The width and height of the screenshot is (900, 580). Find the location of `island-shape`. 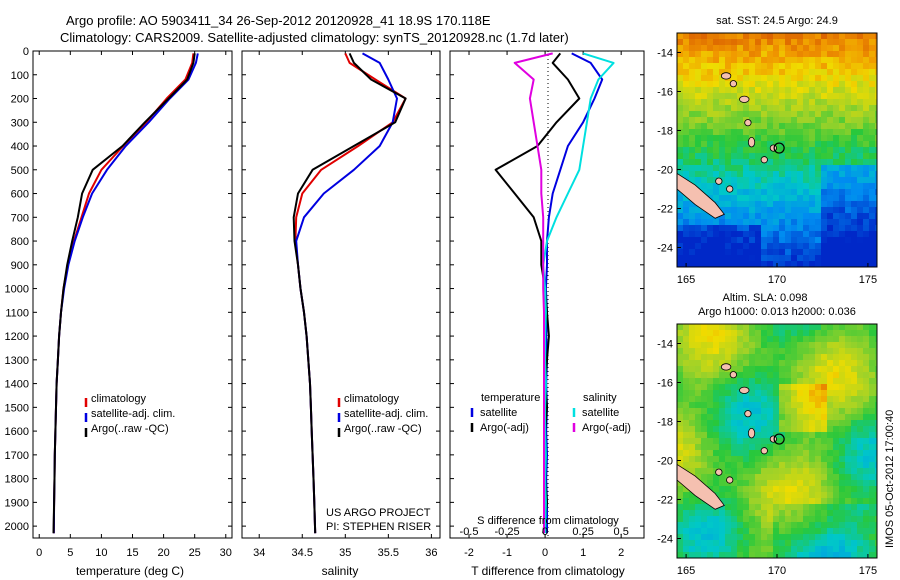

island-shape is located at coordinates (764, 451).